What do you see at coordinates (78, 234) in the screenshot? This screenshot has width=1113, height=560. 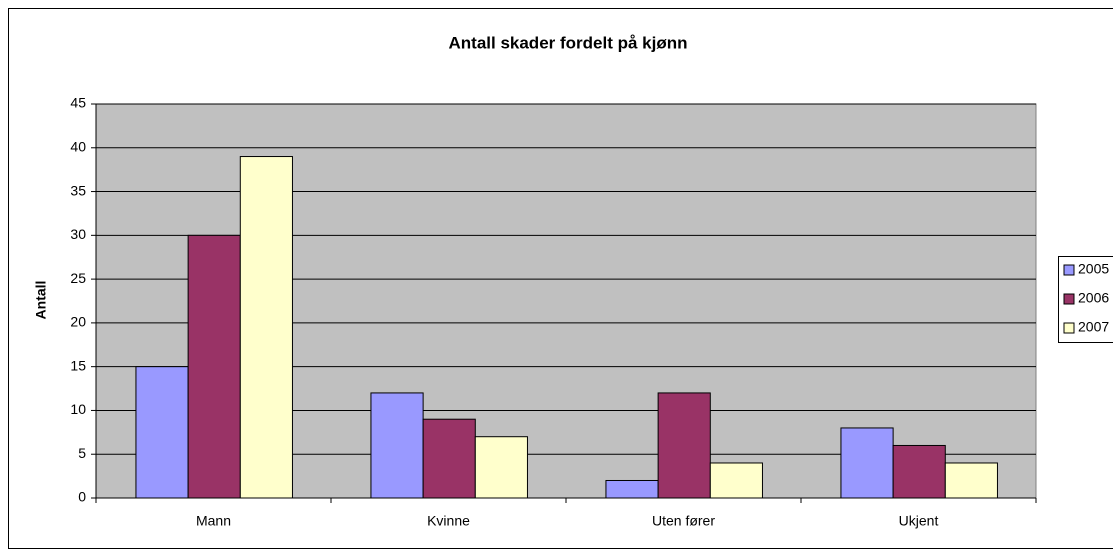 I see `y-tick-label: 30` at bounding box center [78, 234].